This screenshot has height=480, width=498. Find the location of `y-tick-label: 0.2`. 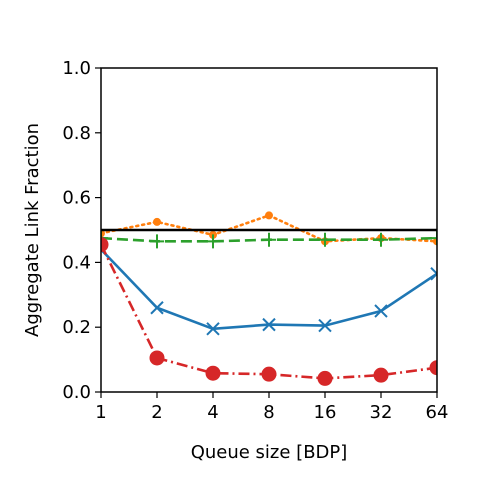

y-tick-label: 0.2 is located at coordinates (76, 327).